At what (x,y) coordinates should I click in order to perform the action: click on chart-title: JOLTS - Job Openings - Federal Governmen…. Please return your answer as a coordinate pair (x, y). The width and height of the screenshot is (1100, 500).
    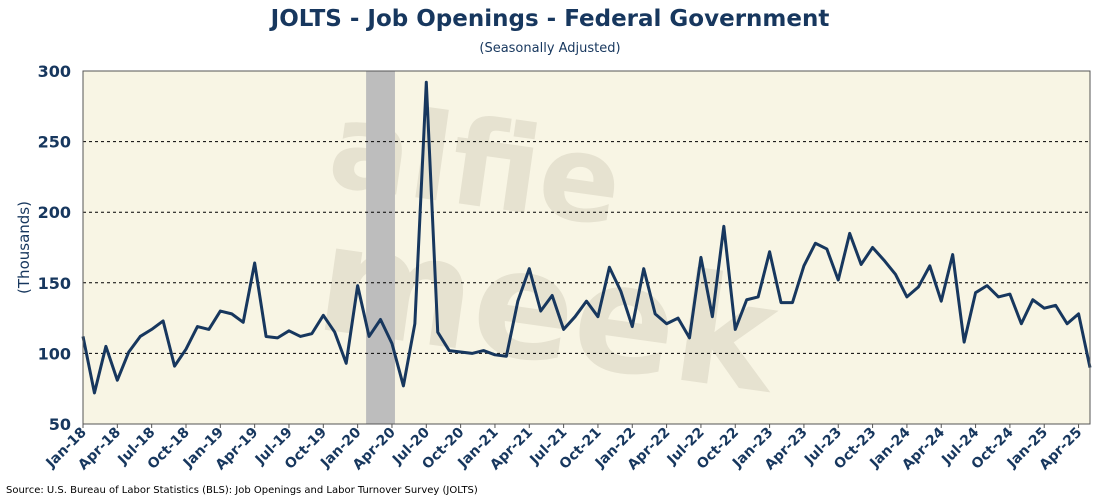
    Looking at the image, I should click on (550, 19).